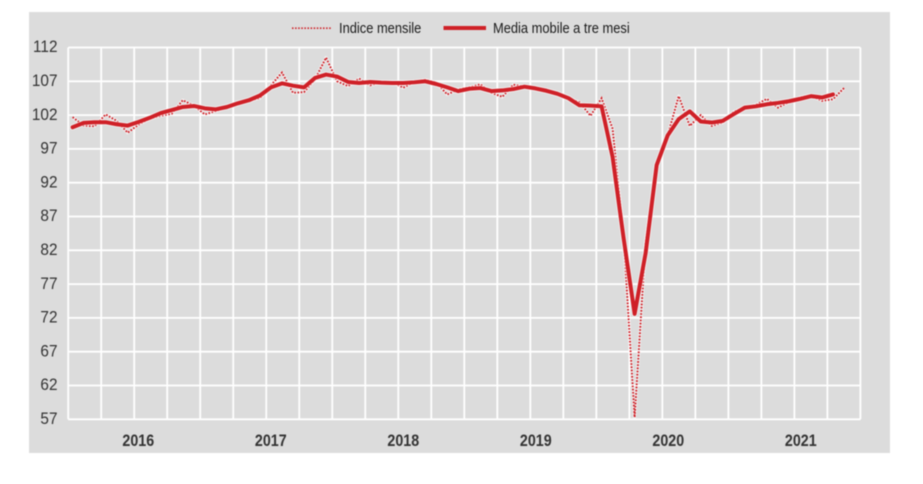 The width and height of the screenshot is (923, 484). I want to click on svg-text: 2018, so click(403, 441).